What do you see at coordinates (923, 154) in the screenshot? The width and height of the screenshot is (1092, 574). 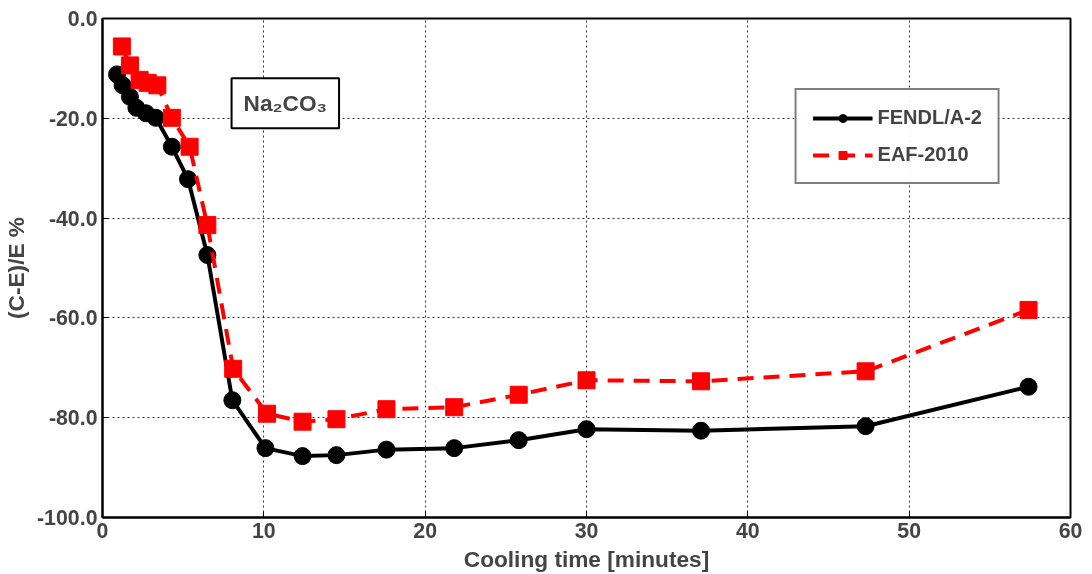 I see `legend-label: EAF-2010` at bounding box center [923, 154].